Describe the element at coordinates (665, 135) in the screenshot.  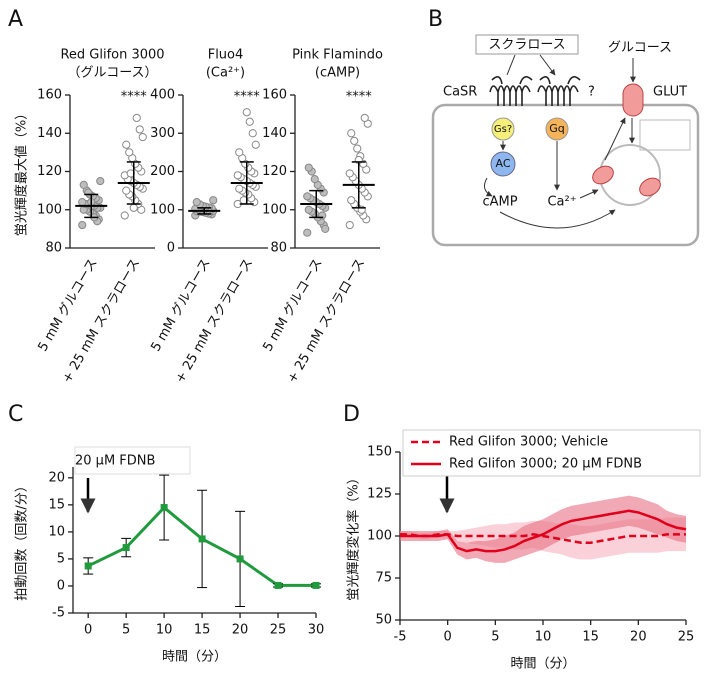
I see `box` at that location.